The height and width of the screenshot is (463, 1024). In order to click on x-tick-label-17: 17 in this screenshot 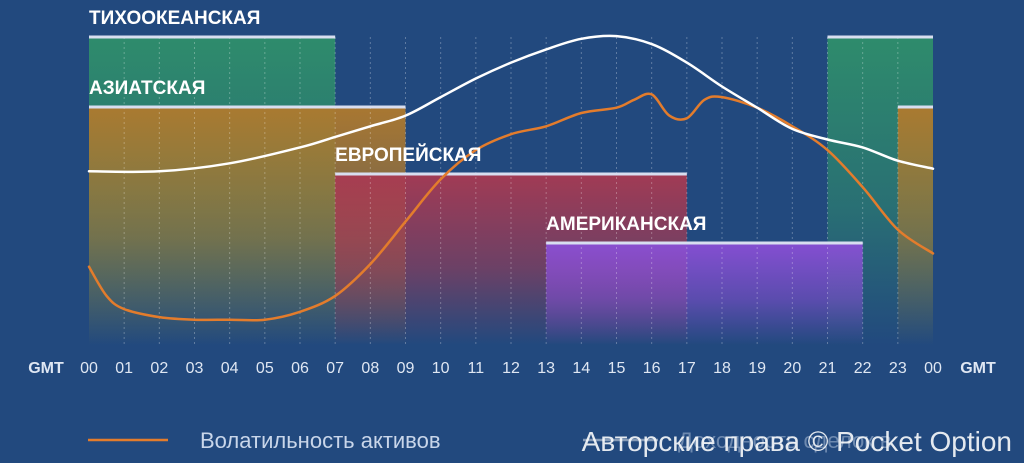, I will do `click(687, 368)`.